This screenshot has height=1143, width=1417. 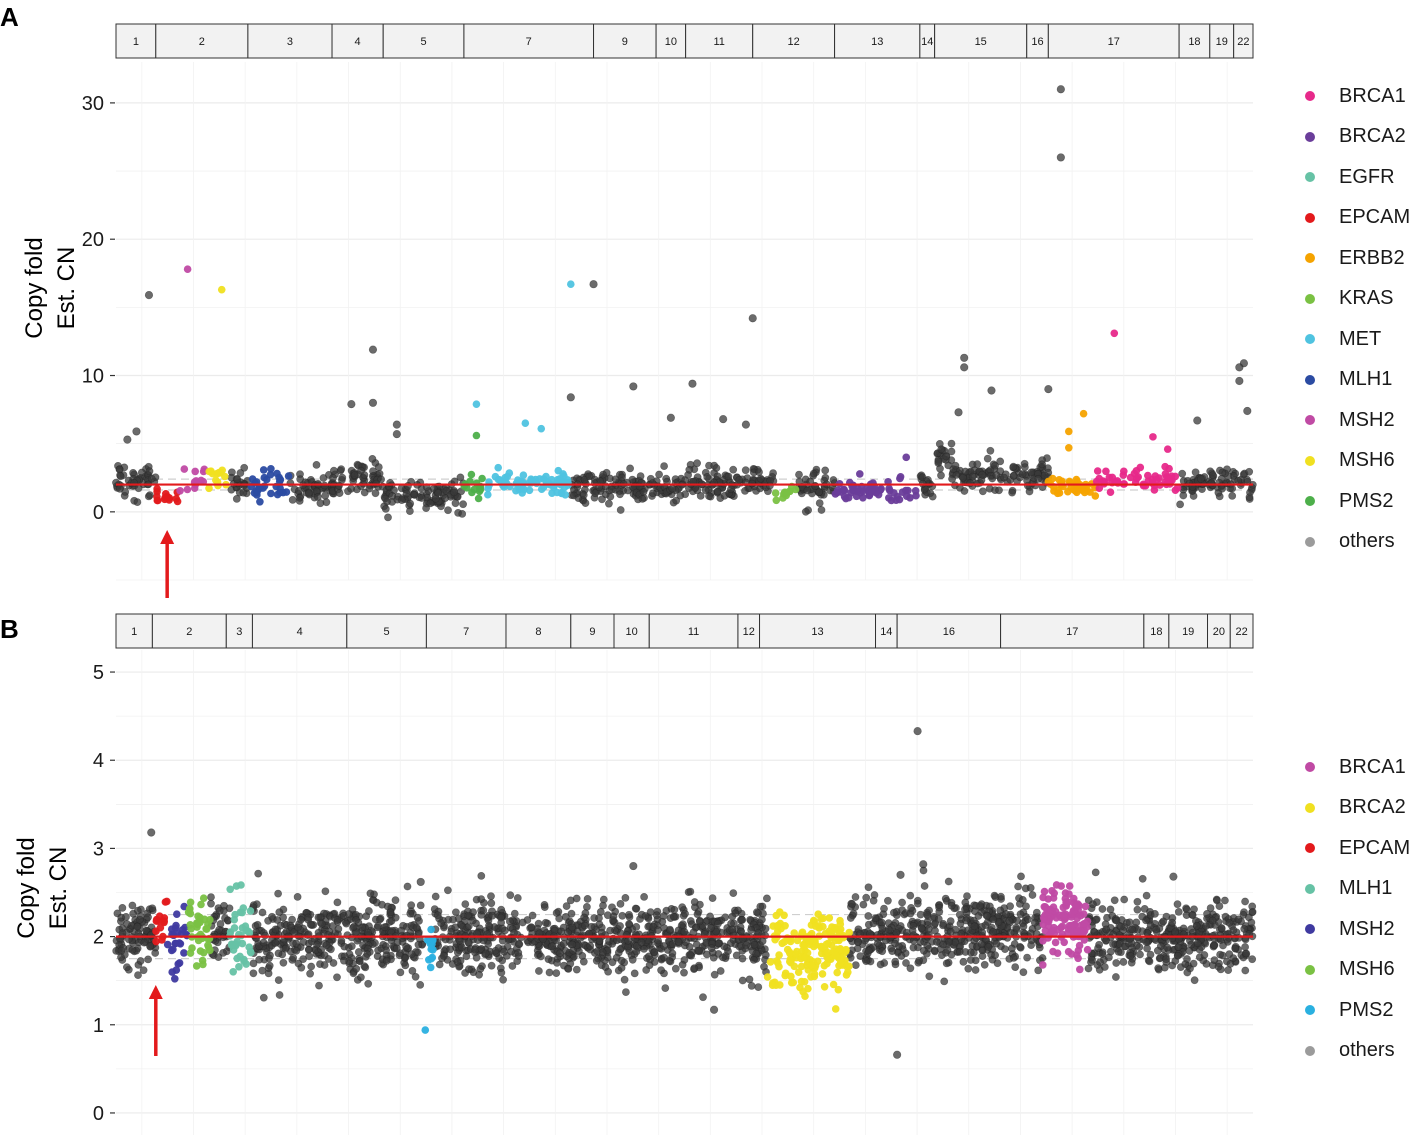 I want to click on panel-a-ylabel-line1: Copy fold, so click(x=34, y=287).